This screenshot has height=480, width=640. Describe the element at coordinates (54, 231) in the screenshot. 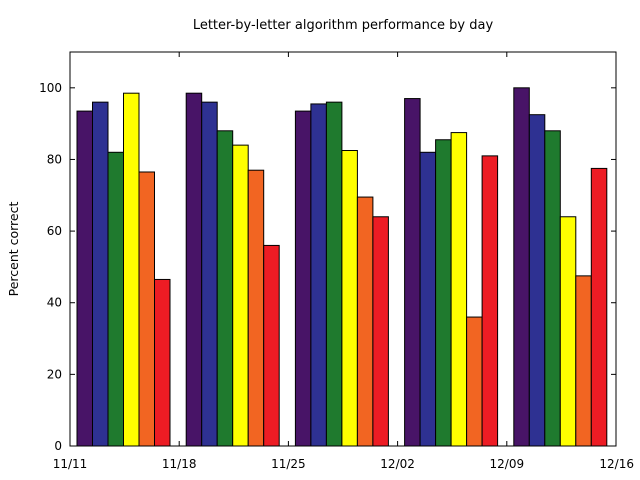

I see `y-tick-label-60: 60` at that location.